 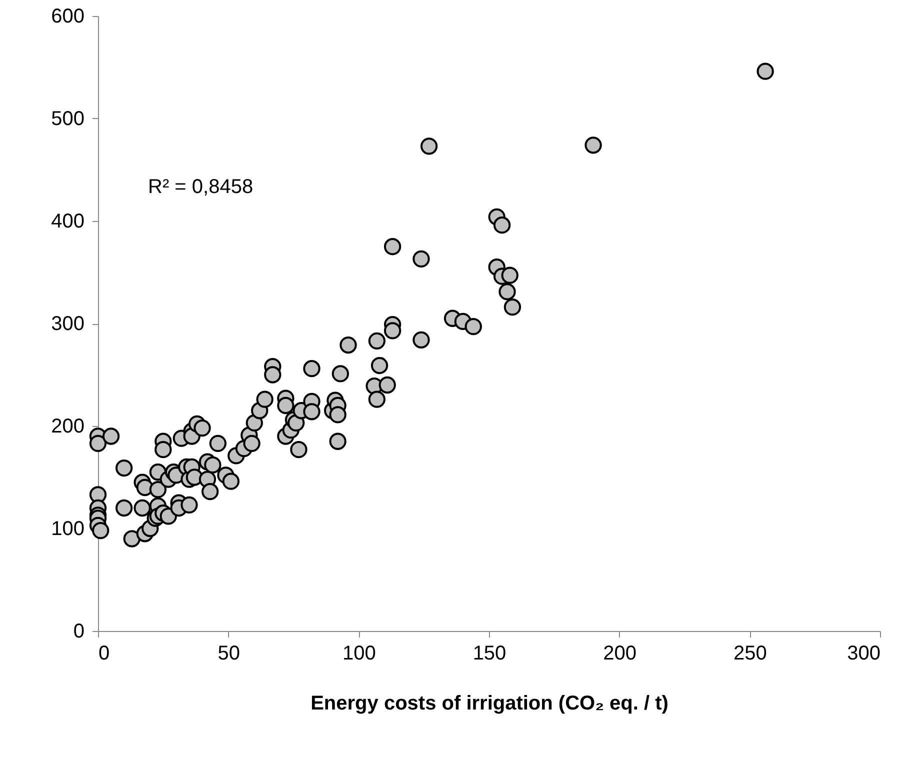 I want to click on y-tick-label: 100, so click(x=67, y=529).